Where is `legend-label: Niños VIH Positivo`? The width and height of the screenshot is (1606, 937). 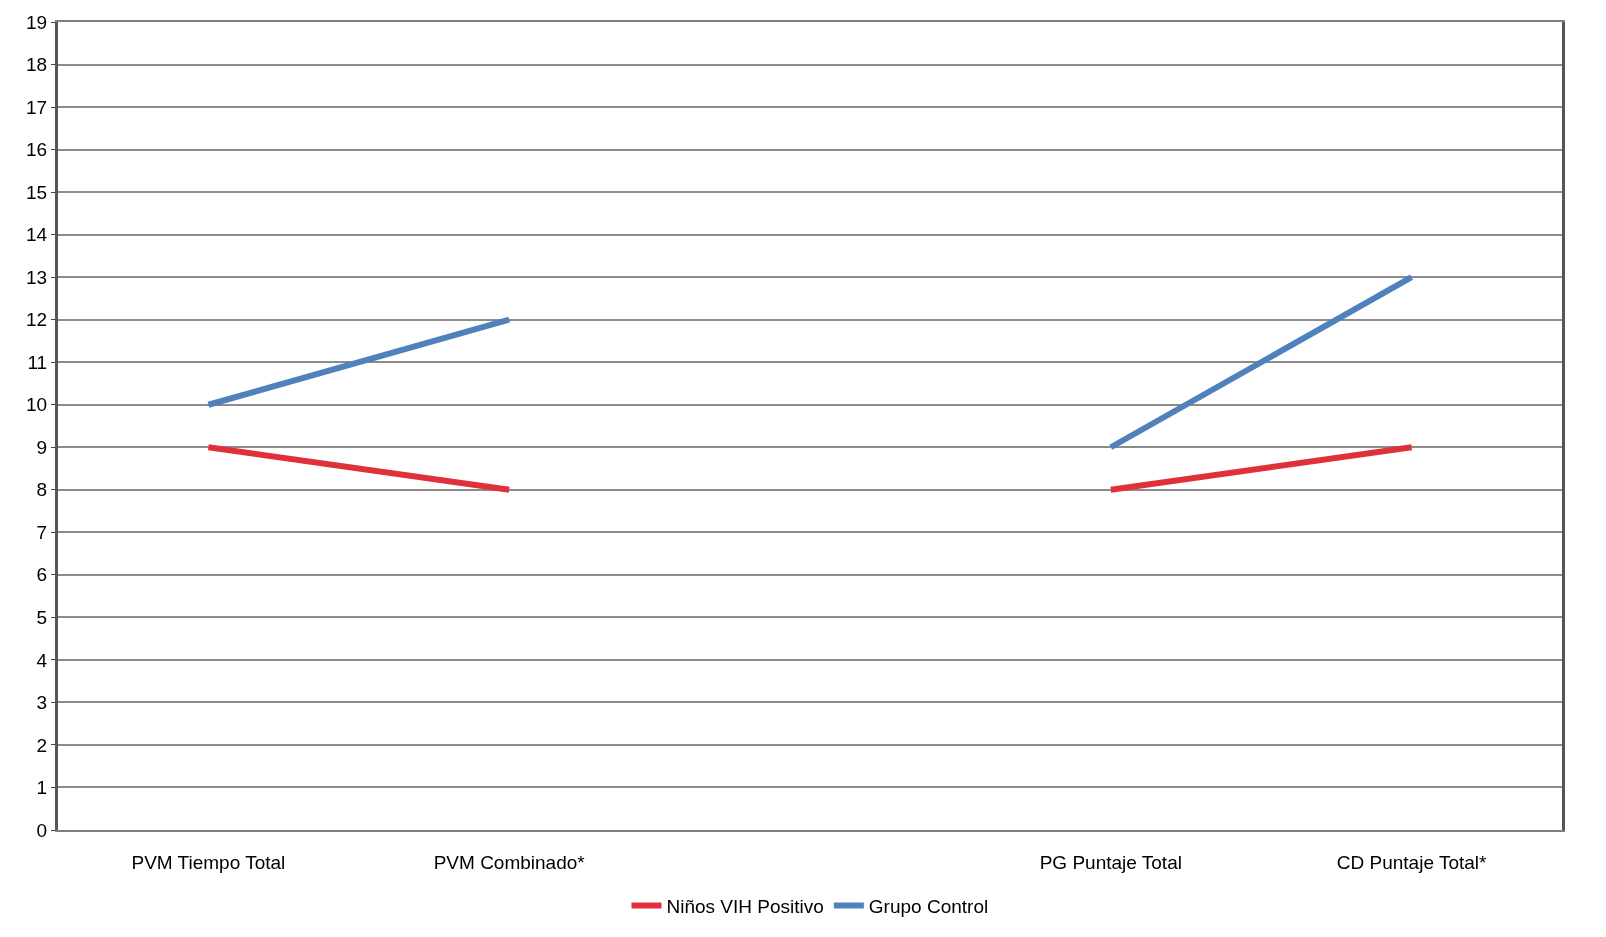 legend-label: Niños VIH Positivo is located at coordinates (745, 906).